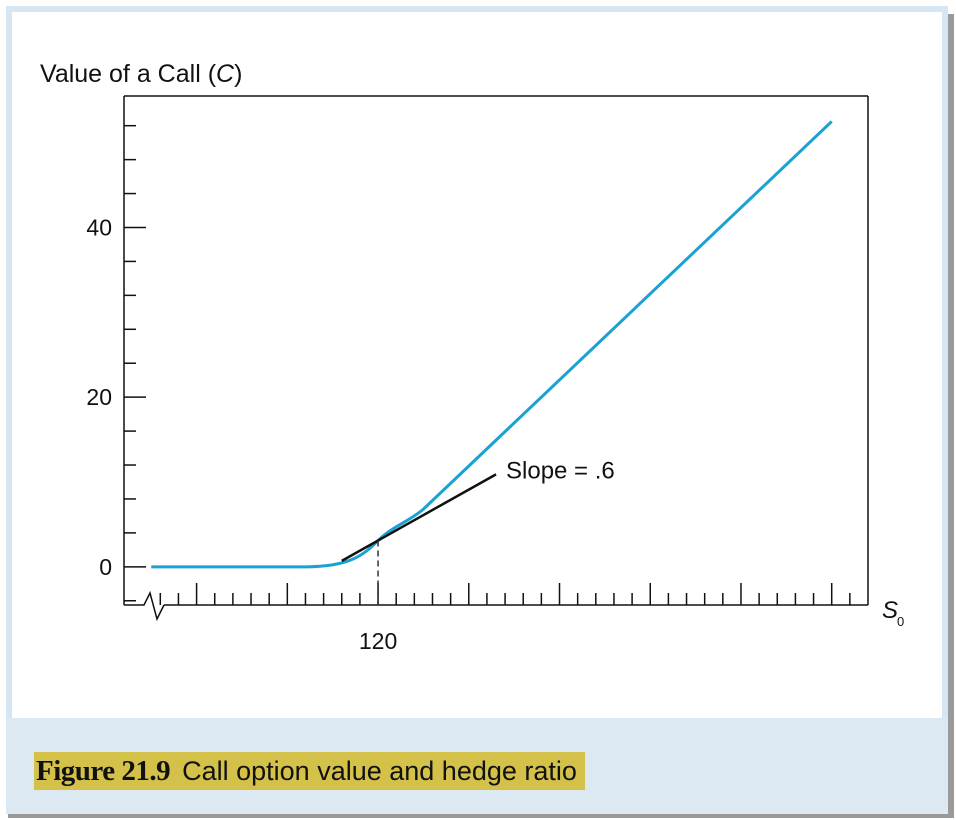 This screenshot has width=956, height=820. What do you see at coordinates (225, 74) in the screenshot?
I see `y-label-variable: C` at bounding box center [225, 74].